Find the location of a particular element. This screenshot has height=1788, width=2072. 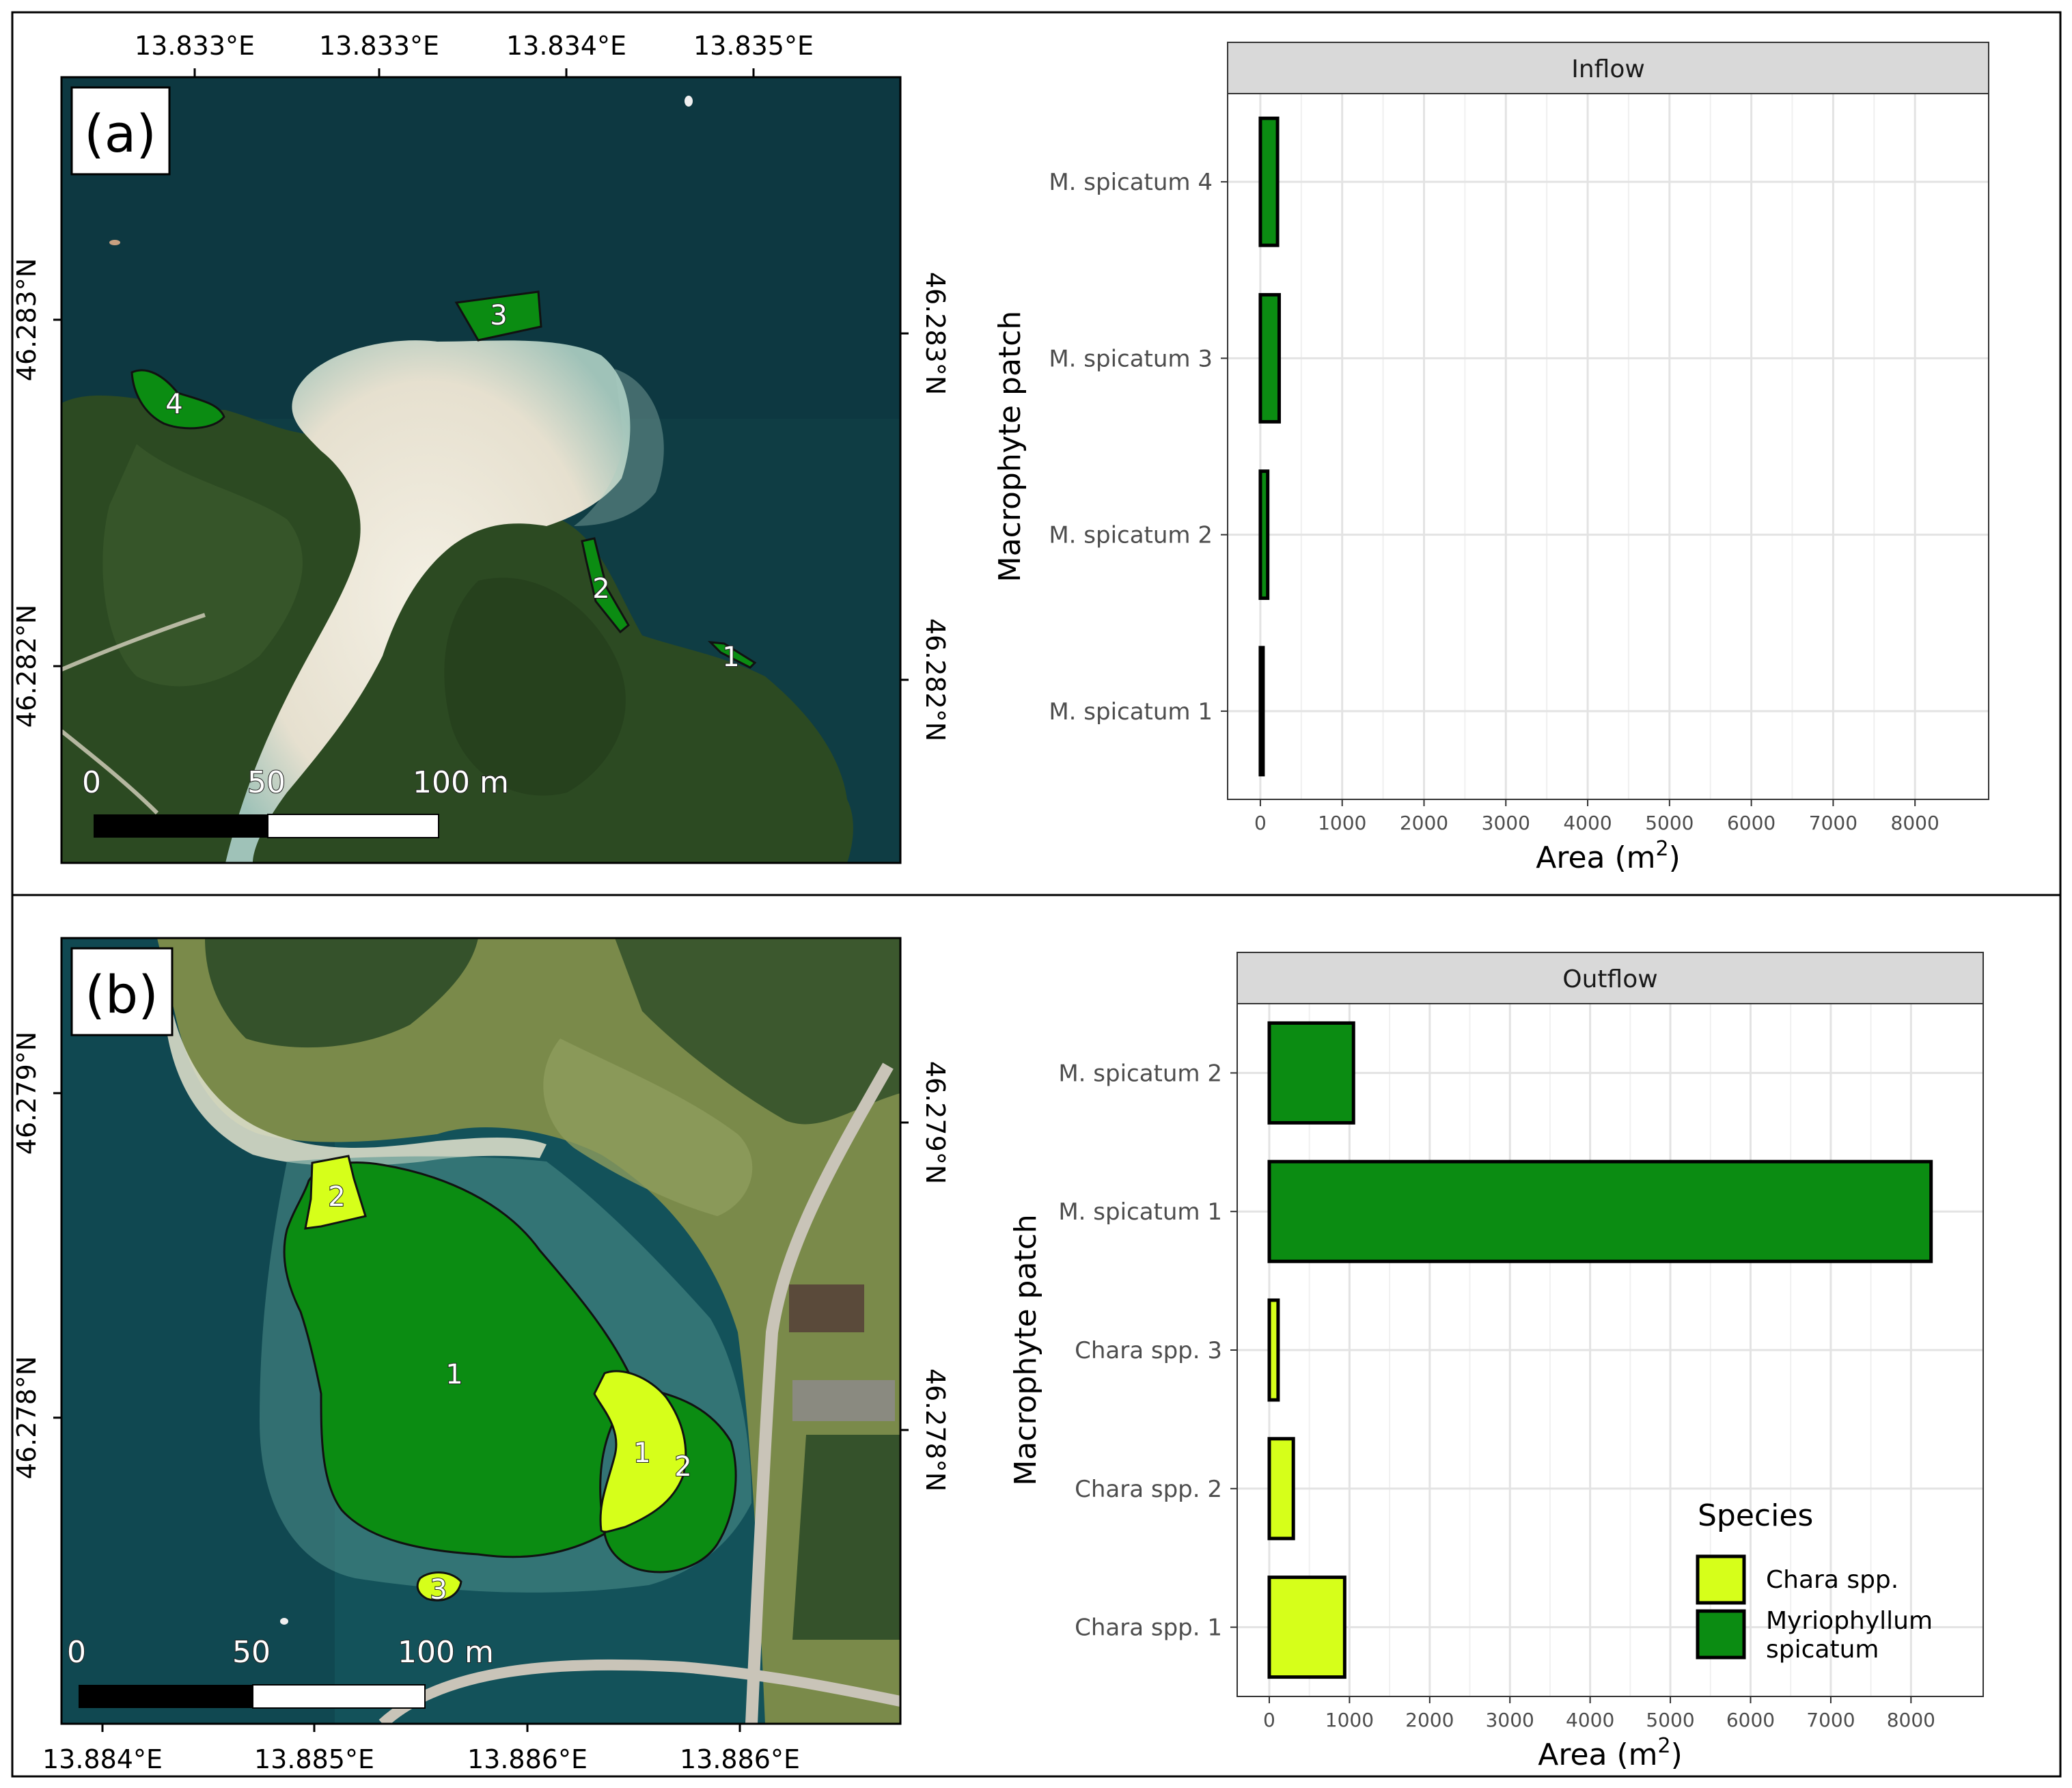

panel-a-label-box is located at coordinates (120, 131).